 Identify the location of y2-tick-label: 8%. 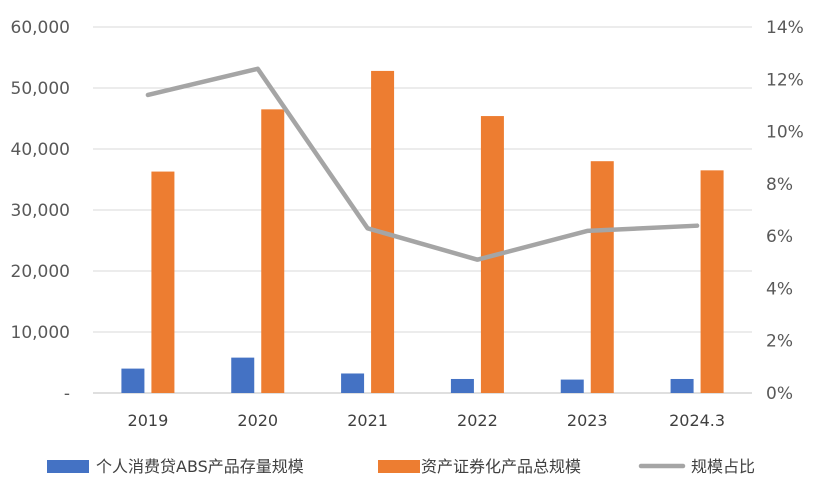
(779, 185).